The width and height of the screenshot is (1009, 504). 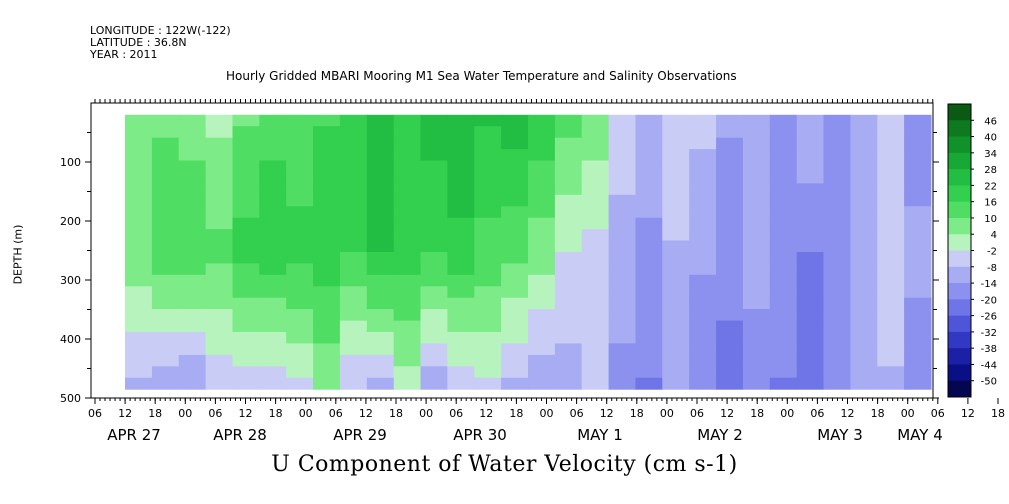 I want to click on x-axis-label: U Component of Water Velocity (cm s-1), so click(x=504, y=464).